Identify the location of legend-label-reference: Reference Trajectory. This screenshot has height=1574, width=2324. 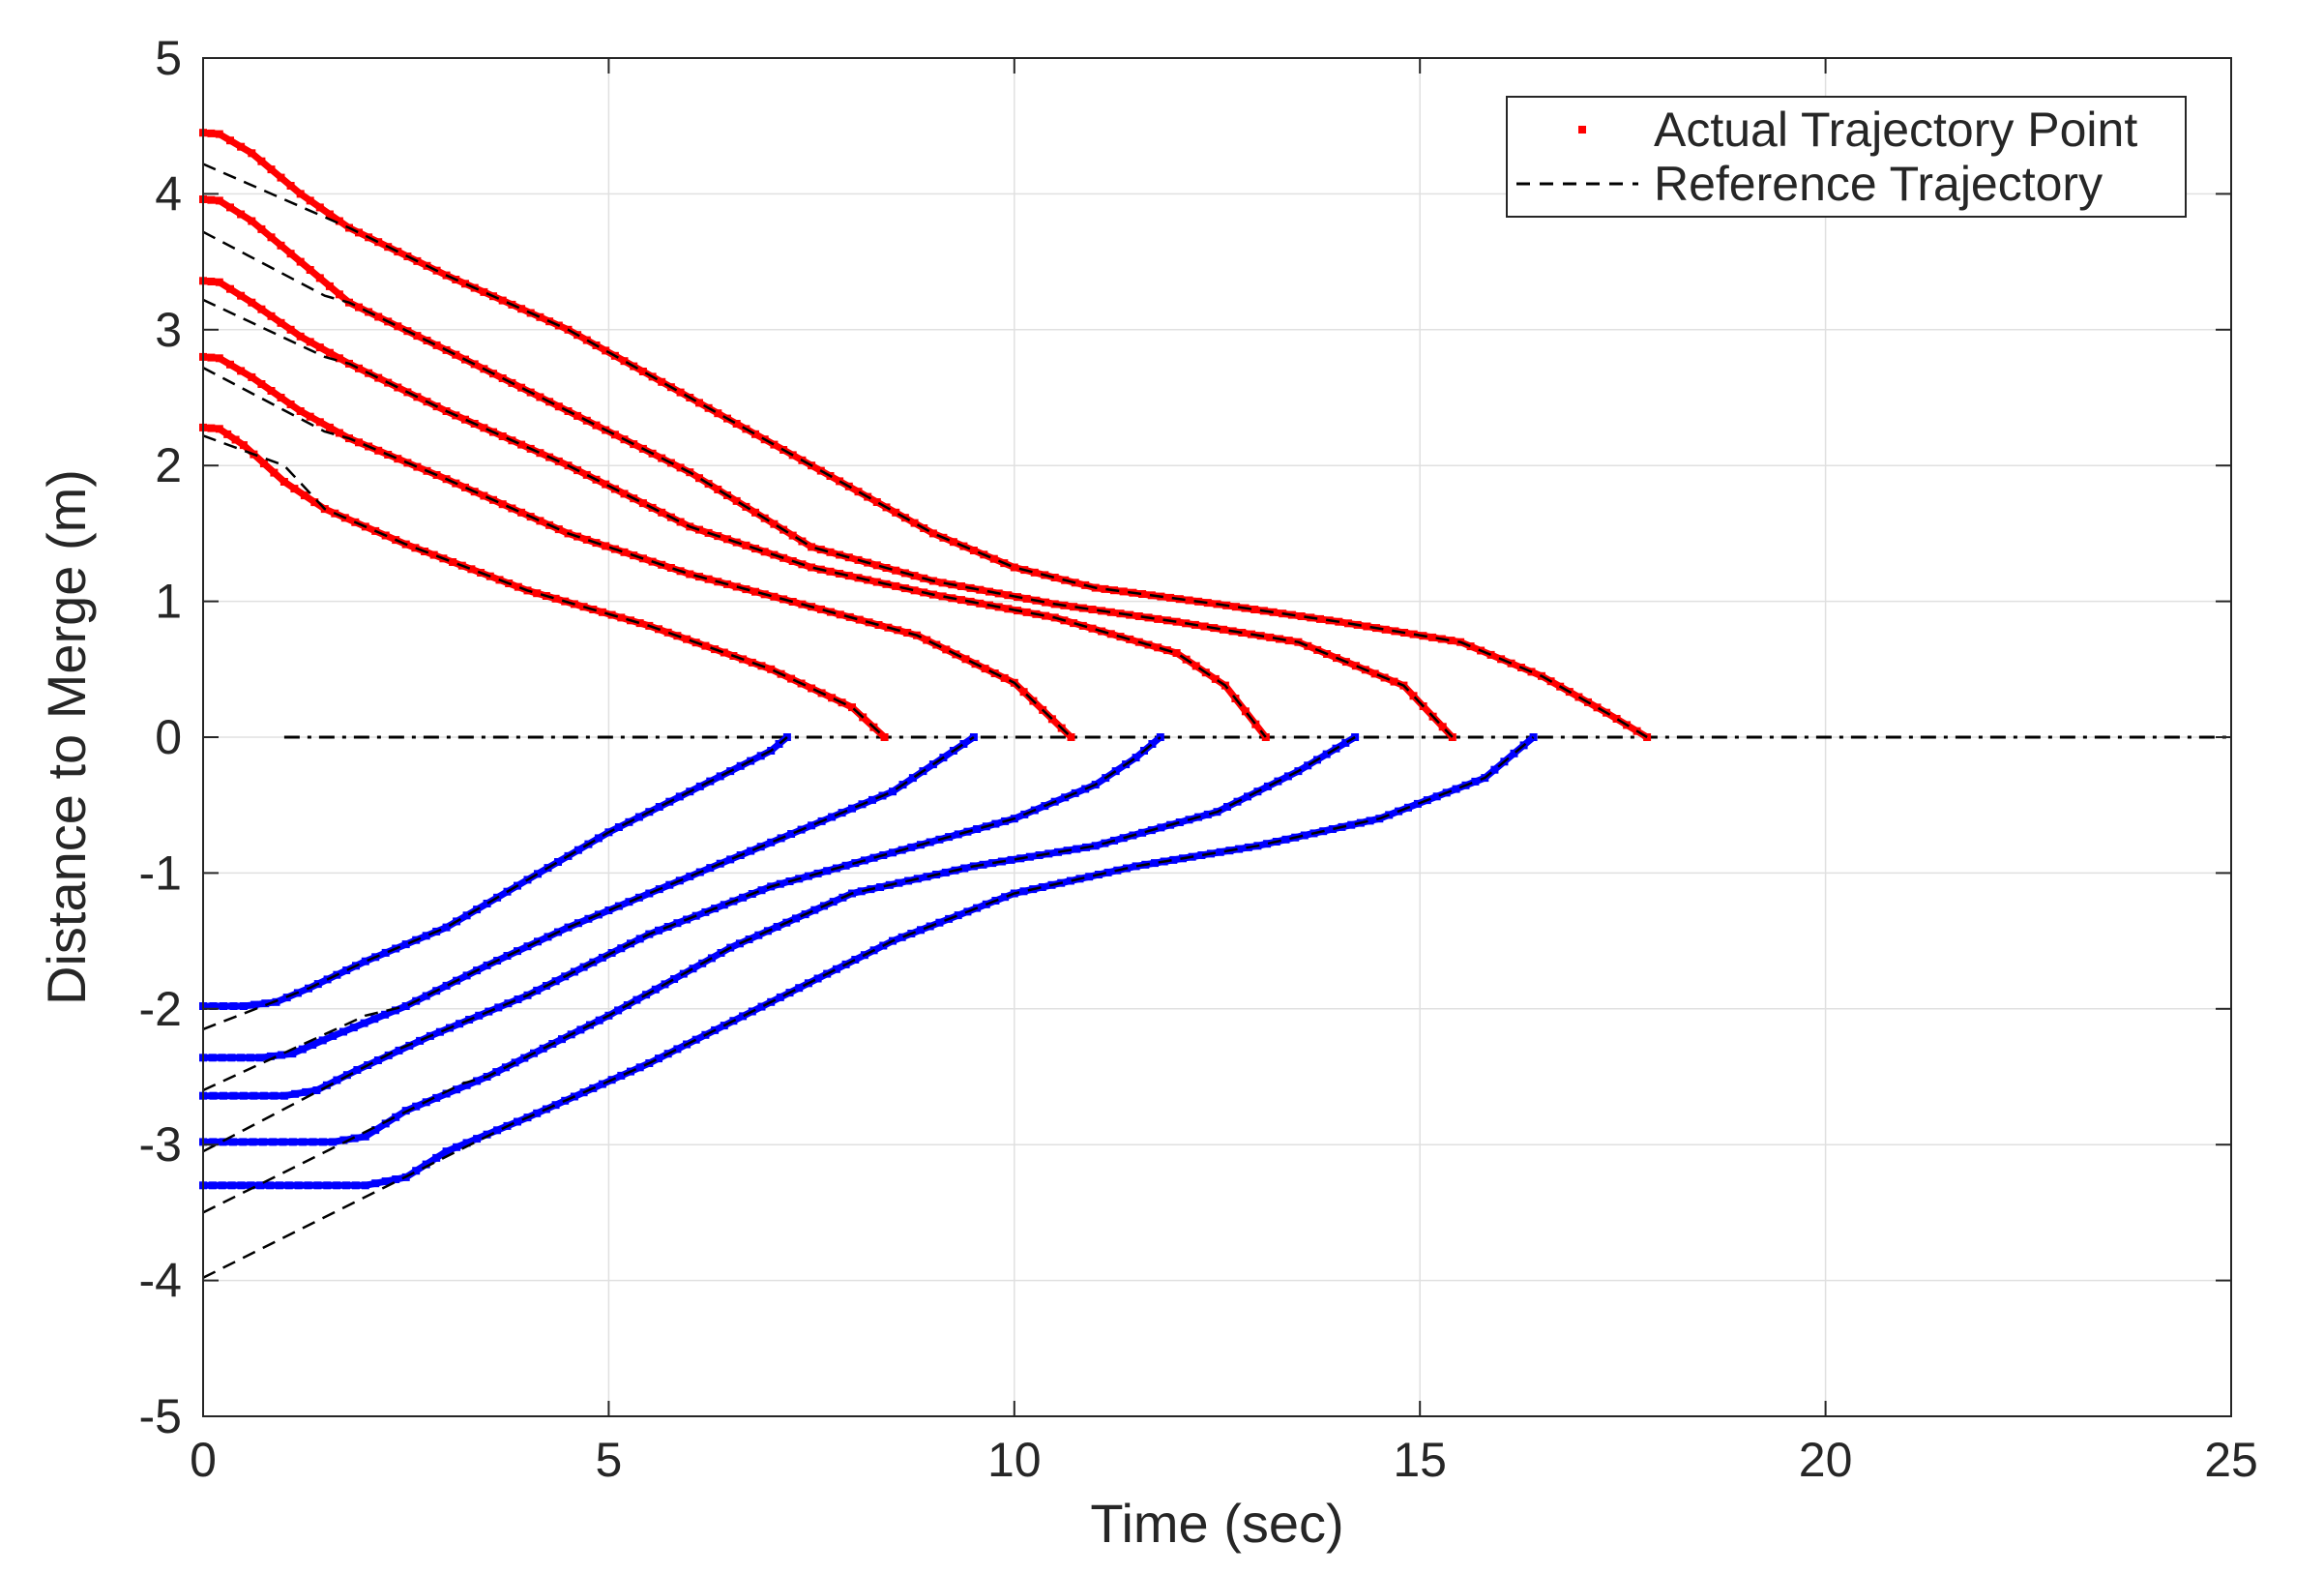
(1878, 184).